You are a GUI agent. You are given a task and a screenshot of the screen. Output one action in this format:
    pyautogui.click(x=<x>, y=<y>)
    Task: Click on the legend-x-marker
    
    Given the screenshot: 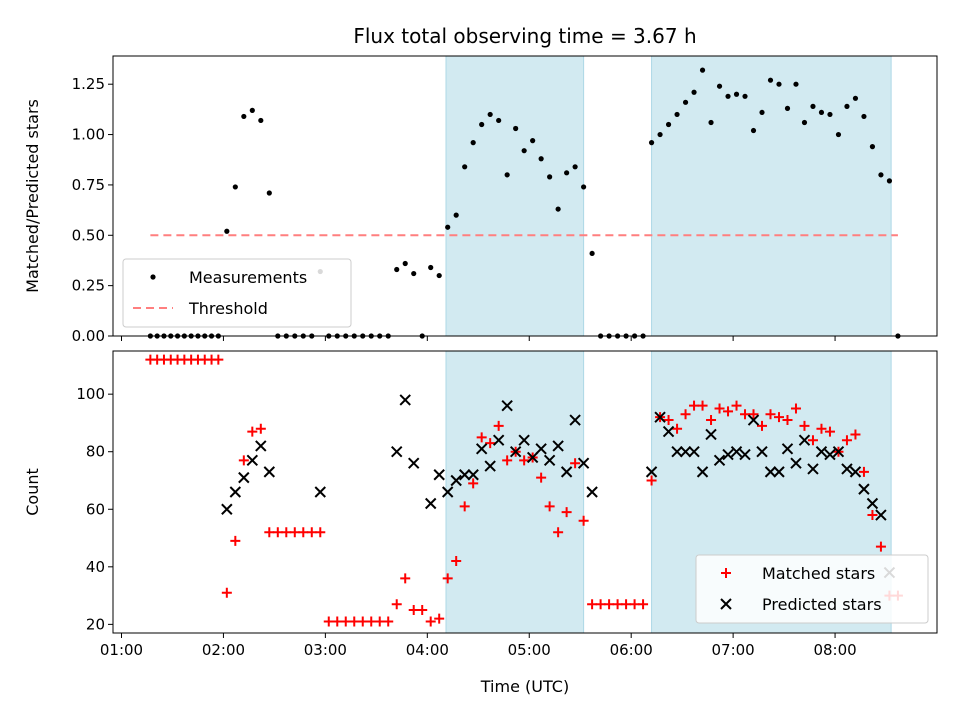 What is the action you would take?
    pyautogui.click(x=726, y=604)
    